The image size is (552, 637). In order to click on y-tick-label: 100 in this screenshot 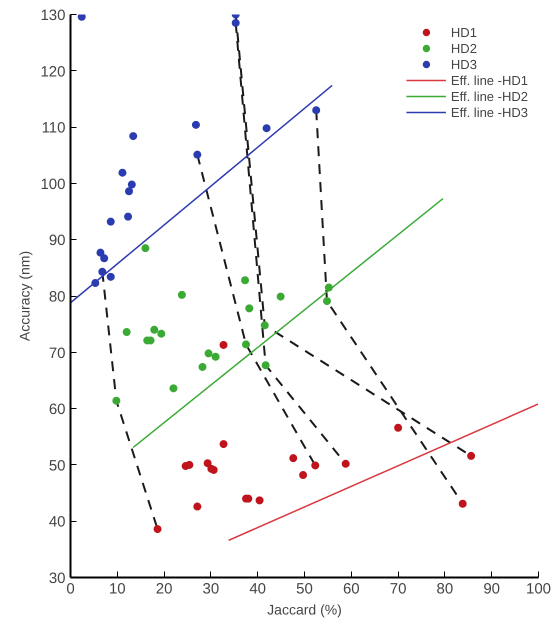, I will do `click(53, 184)`.